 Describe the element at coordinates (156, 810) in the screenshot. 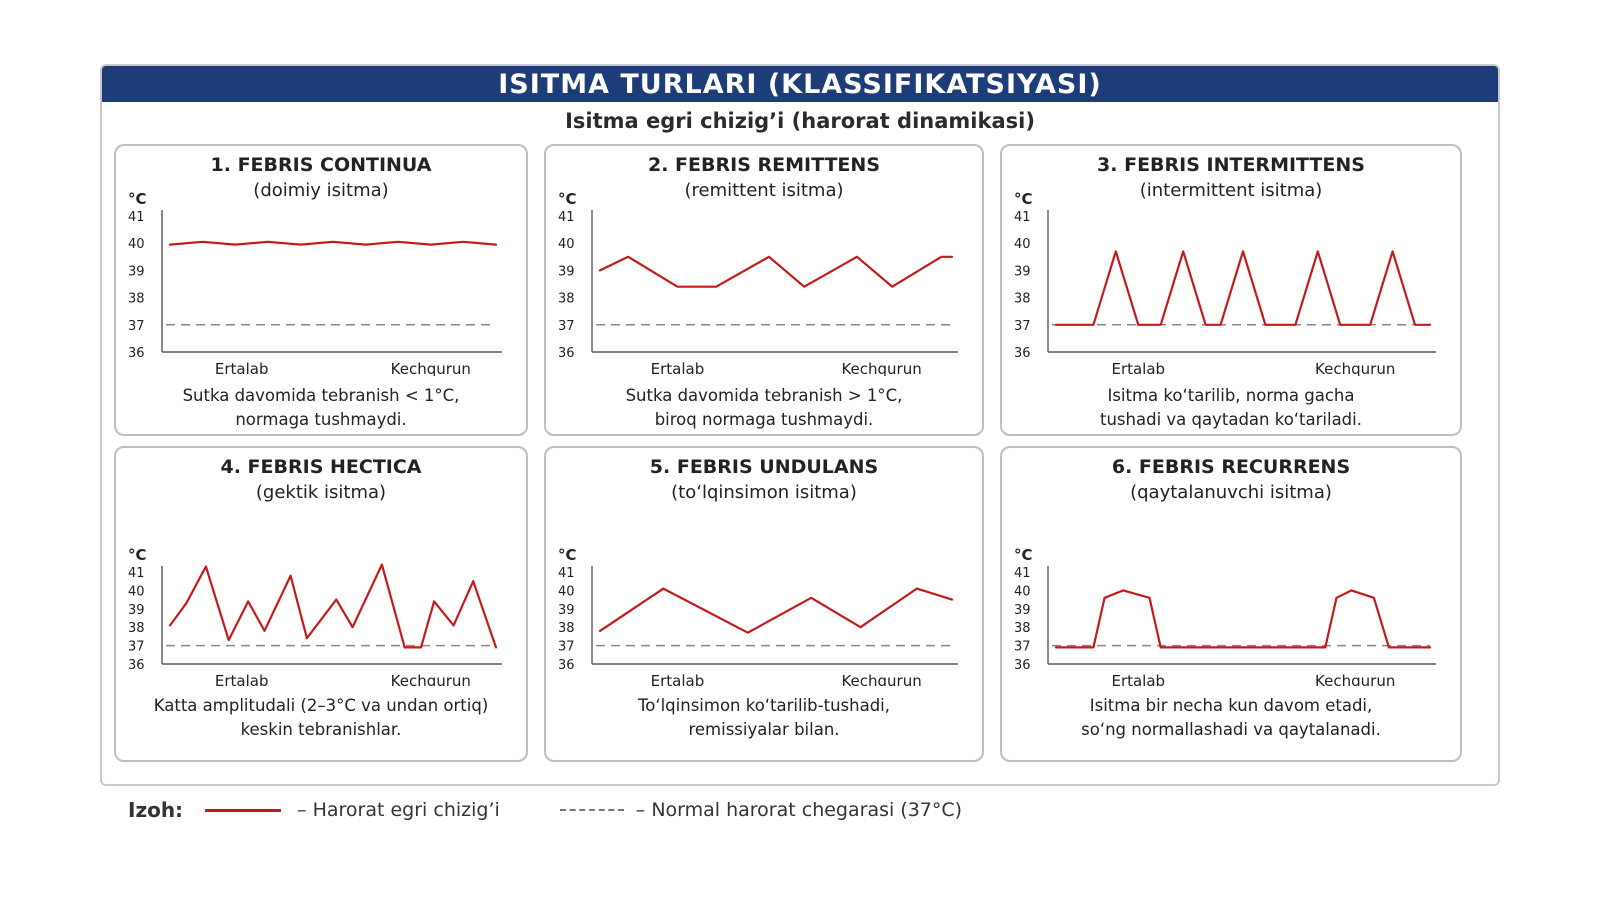

I see `legend-label: Izoh:` at that location.